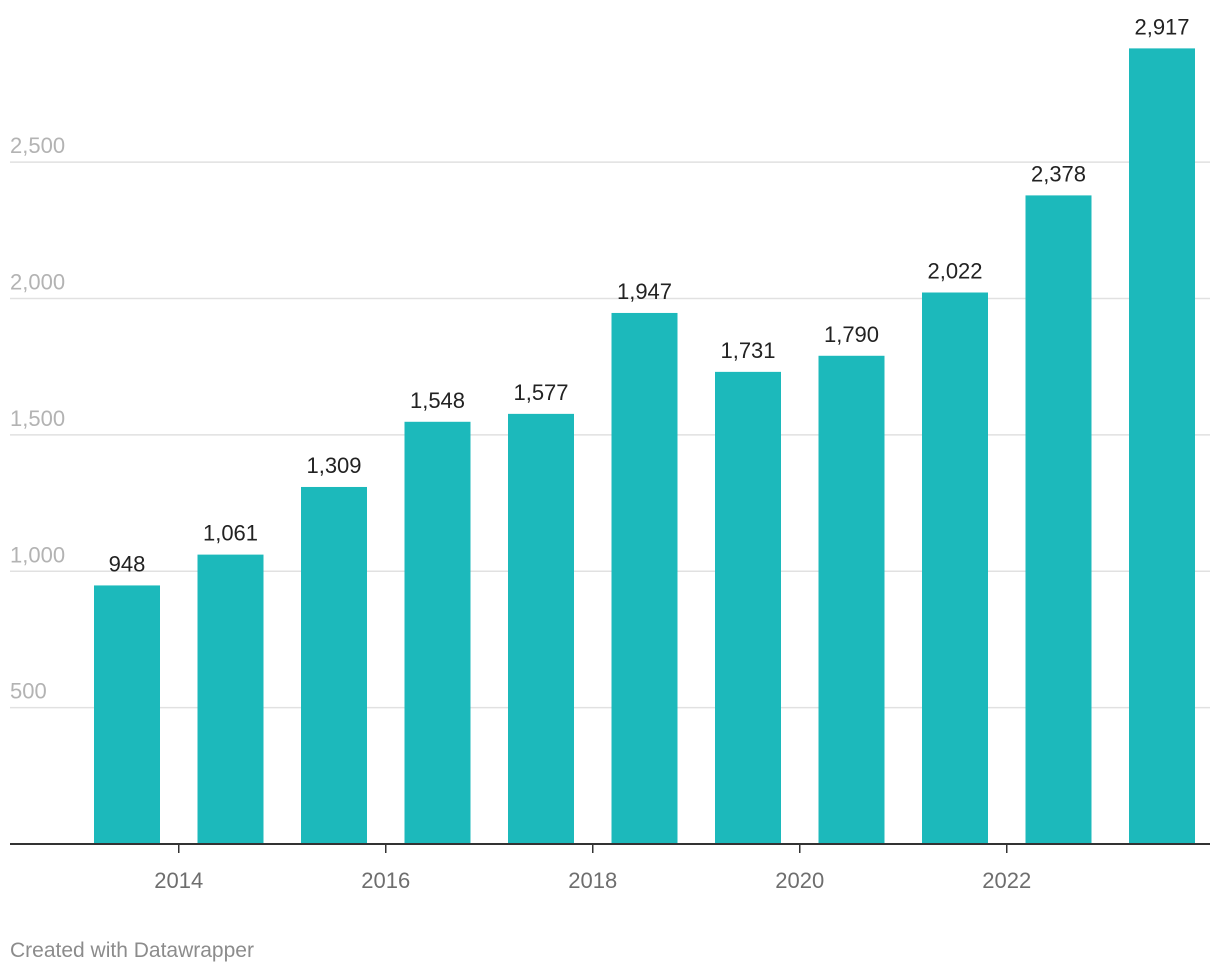  I want to click on y-axis-tick-labels: 500 1,000 1,500 2,000 2,500, so click(37, 418).